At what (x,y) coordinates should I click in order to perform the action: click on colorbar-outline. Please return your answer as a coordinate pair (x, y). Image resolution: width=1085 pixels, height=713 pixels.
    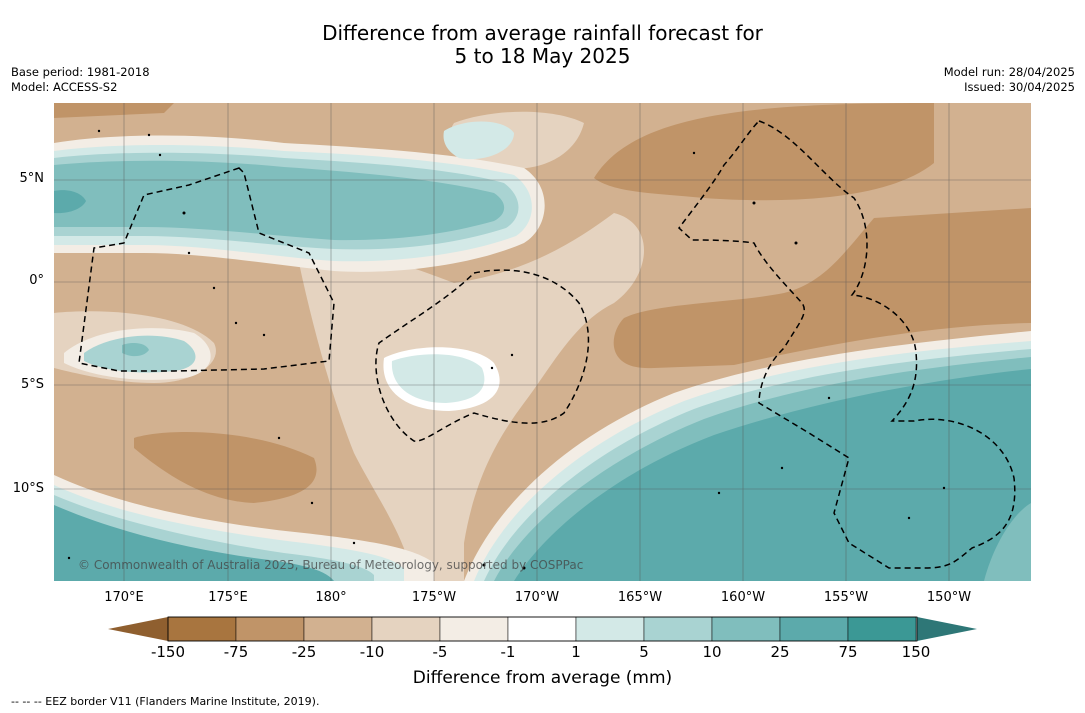
    Looking at the image, I should click on (542, 629).